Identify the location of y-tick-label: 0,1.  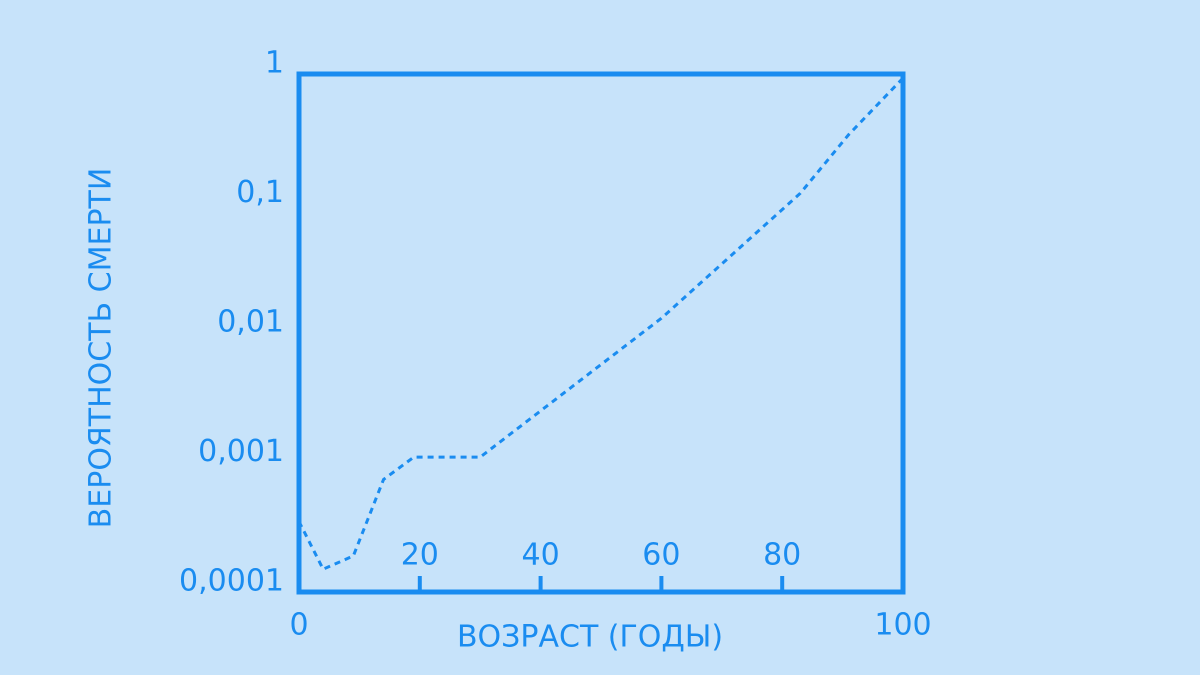
(260, 192).